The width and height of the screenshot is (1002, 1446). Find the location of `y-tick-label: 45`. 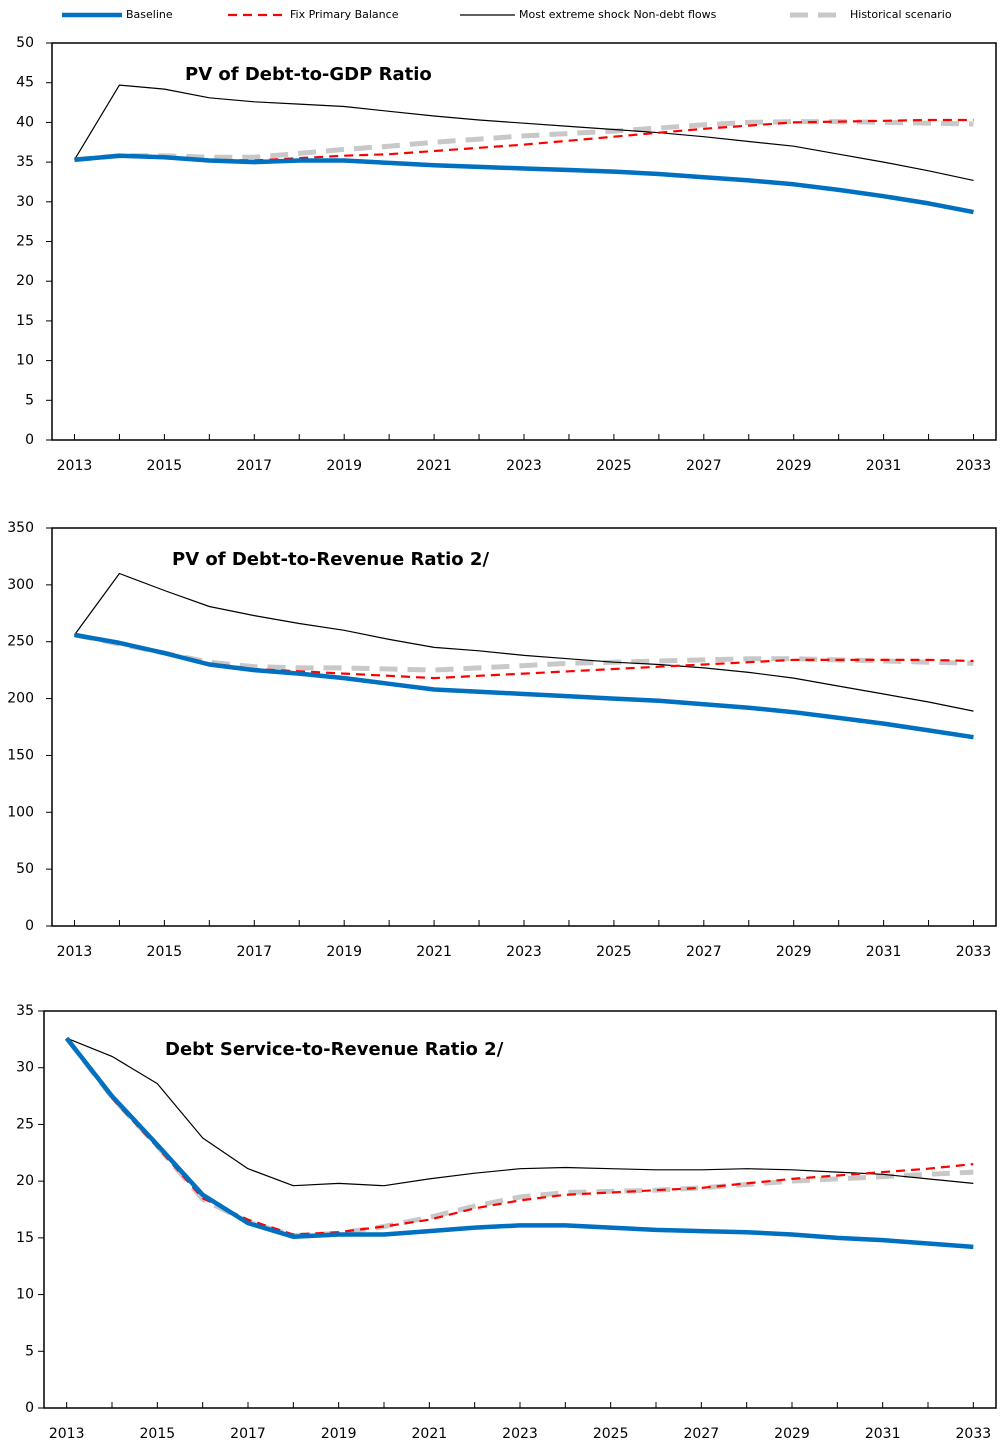

y-tick-label: 45 is located at coordinates (25, 83).